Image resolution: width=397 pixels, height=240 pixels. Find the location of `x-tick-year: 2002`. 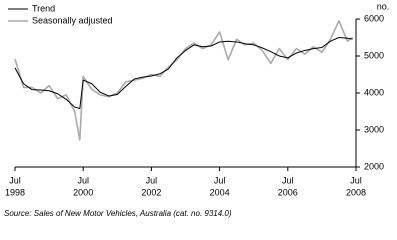

x-tick-year: 2002 is located at coordinates (151, 192).